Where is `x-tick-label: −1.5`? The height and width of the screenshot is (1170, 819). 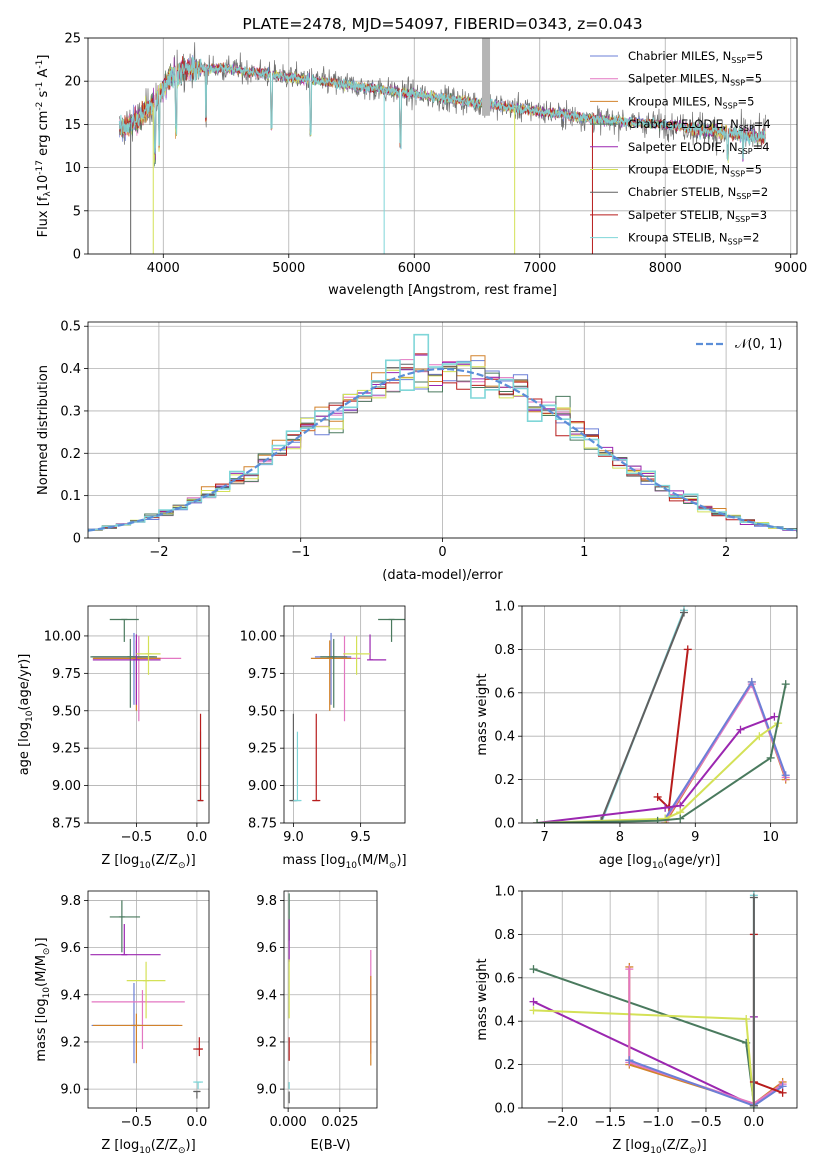
x-tick-label: −1.5 is located at coordinates (610, 1122).